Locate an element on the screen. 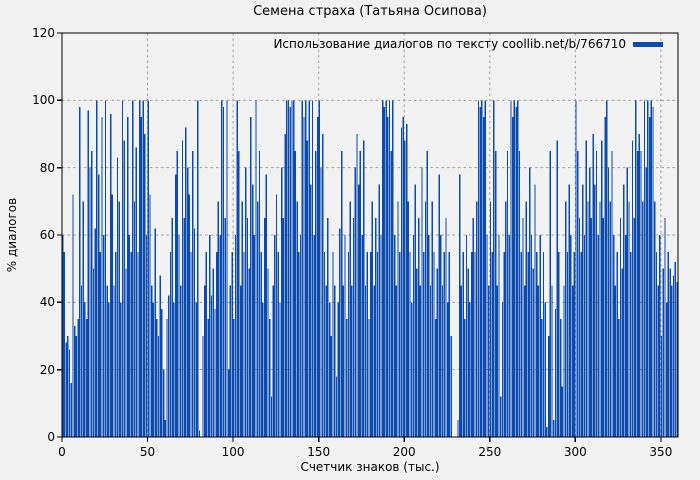 This screenshot has width=700, height=480. x-tick-label: 350 is located at coordinates (661, 452).